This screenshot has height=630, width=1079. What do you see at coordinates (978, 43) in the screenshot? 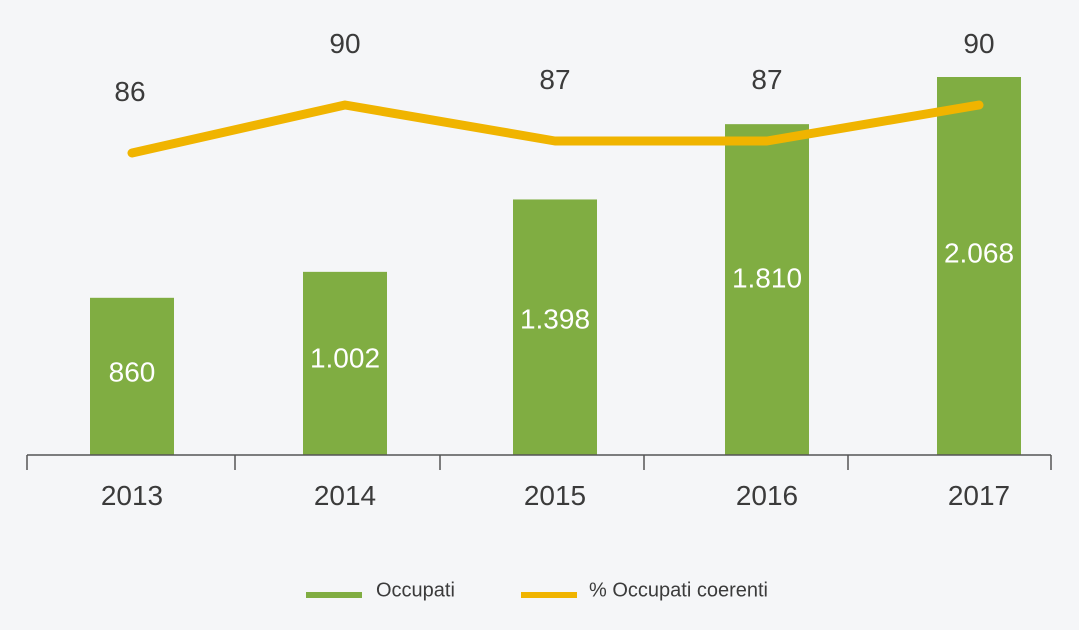
I see `line-label-2017: 90` at bounding box center [978, 43].